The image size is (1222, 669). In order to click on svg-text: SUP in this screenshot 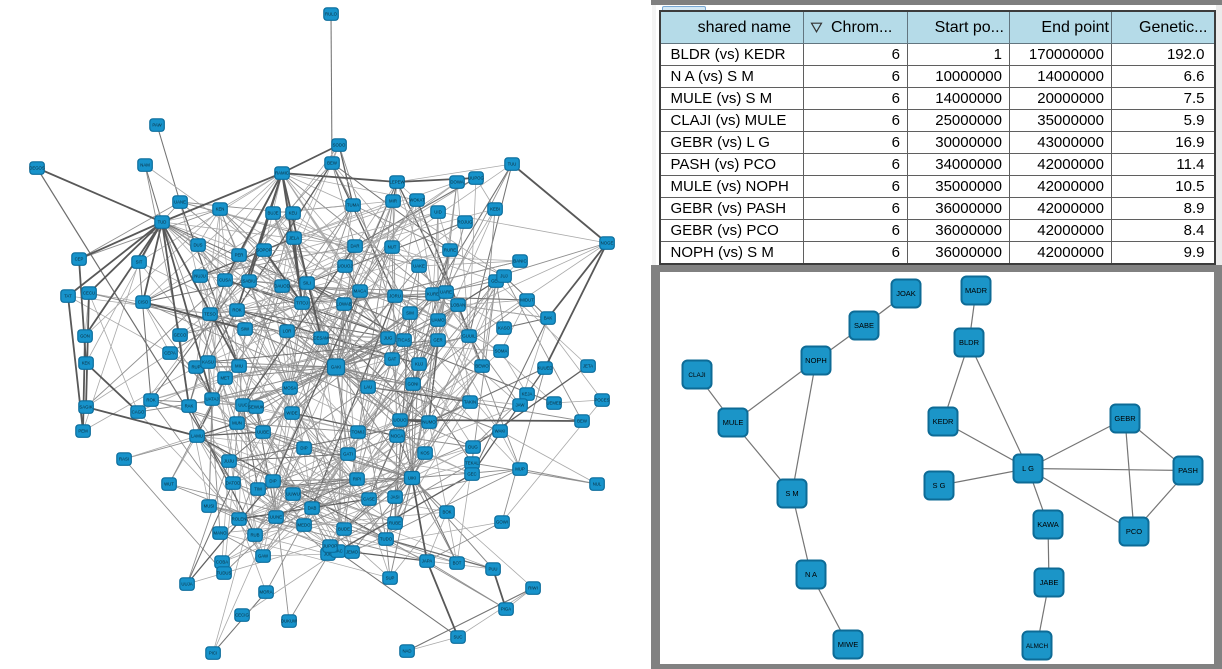, I will do `click(390, 578)`.